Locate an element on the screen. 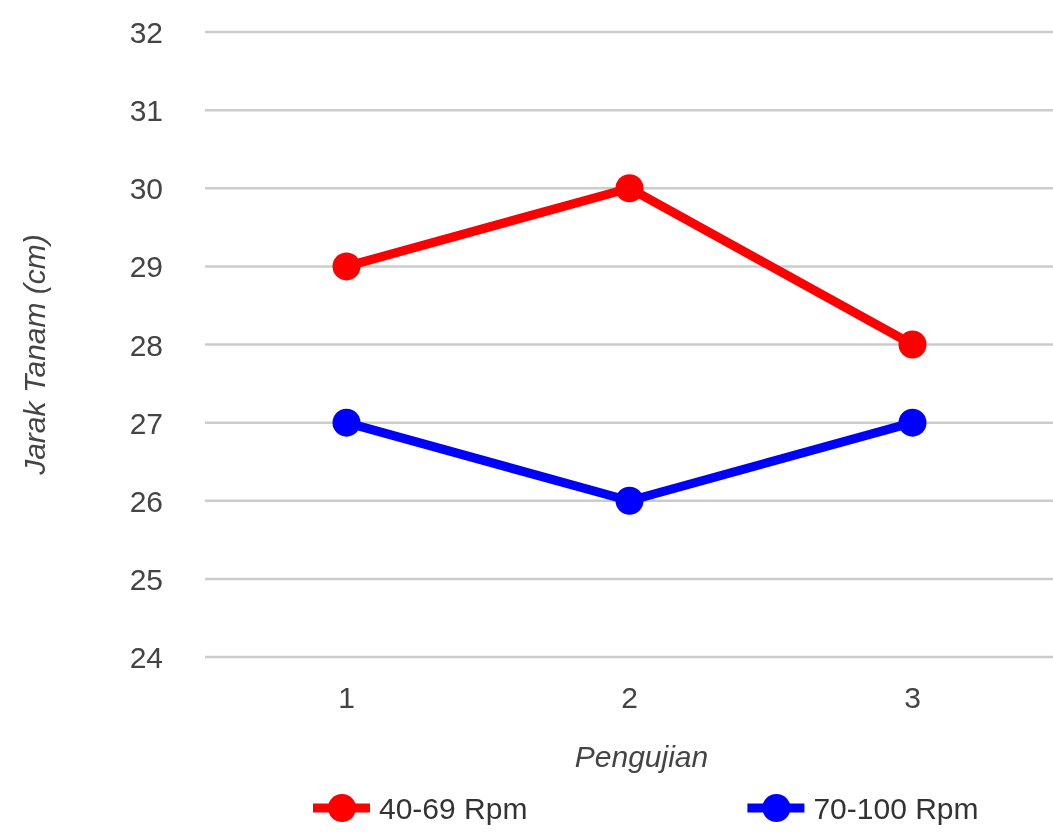 The height and width of the screenshot is (834, 1053). y-tick-label: 29 is located at coordinates (146, 267).